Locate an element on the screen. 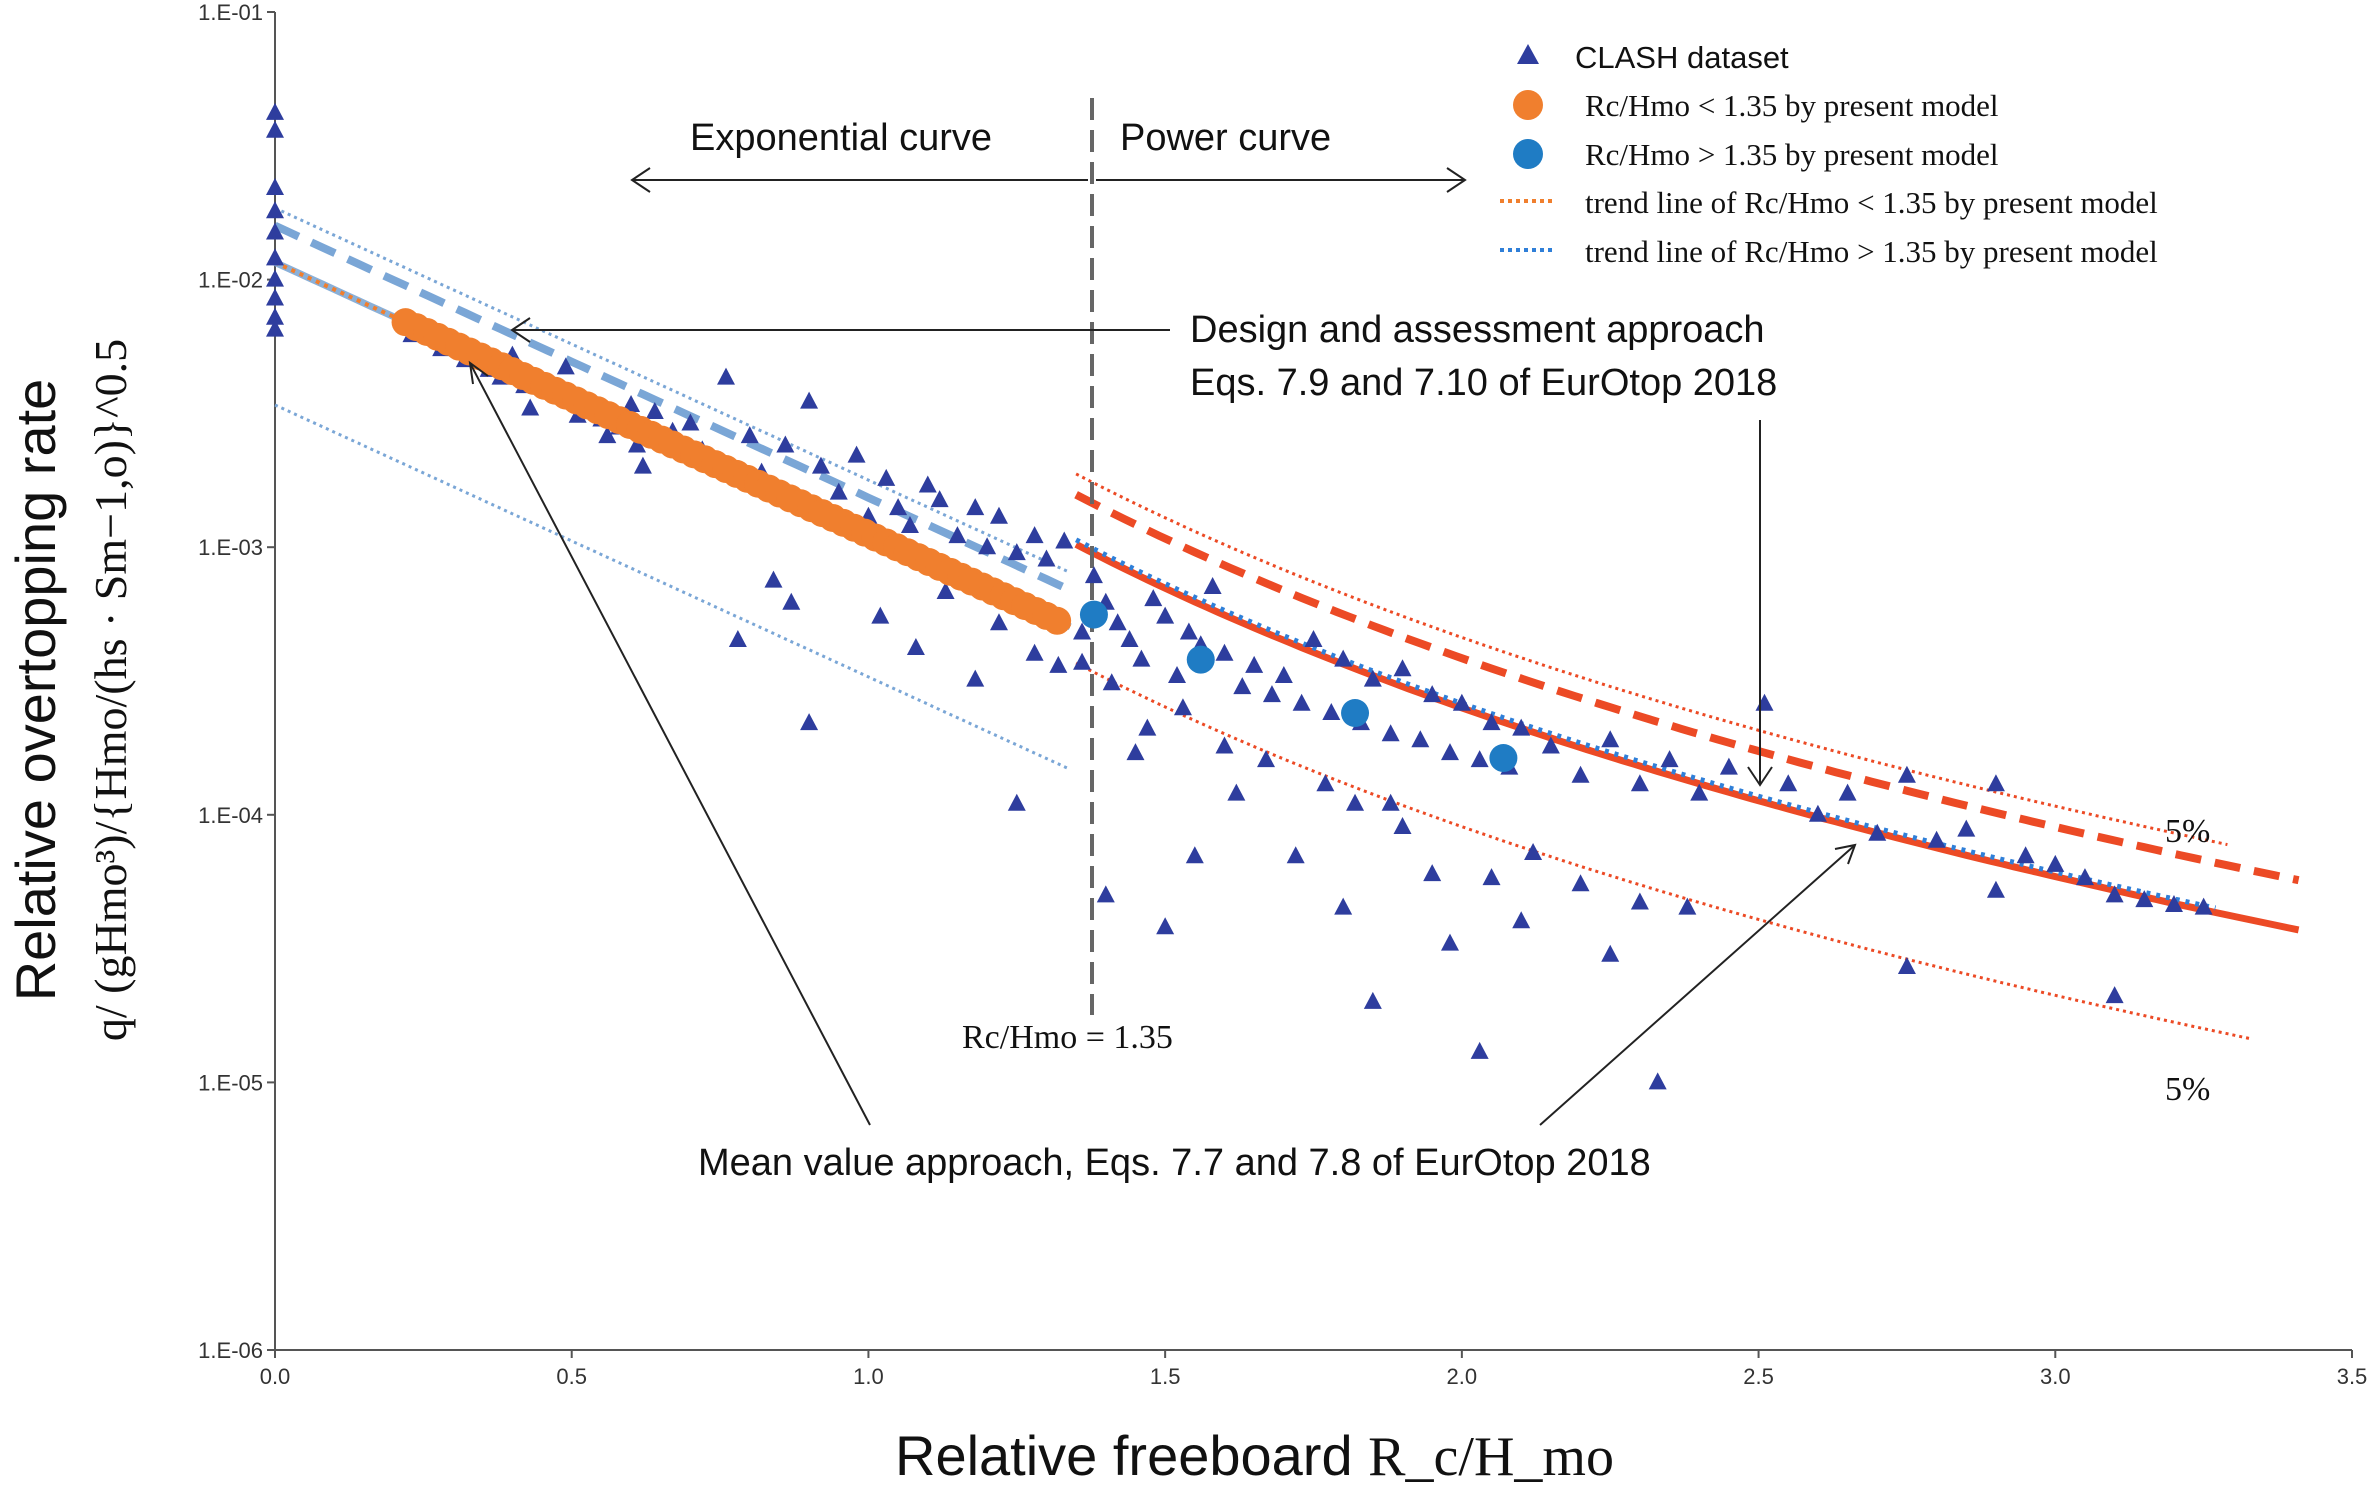 This screenshot has height=1494, width=2375. mean-arrow-right is located at coordinates (1697, 985).